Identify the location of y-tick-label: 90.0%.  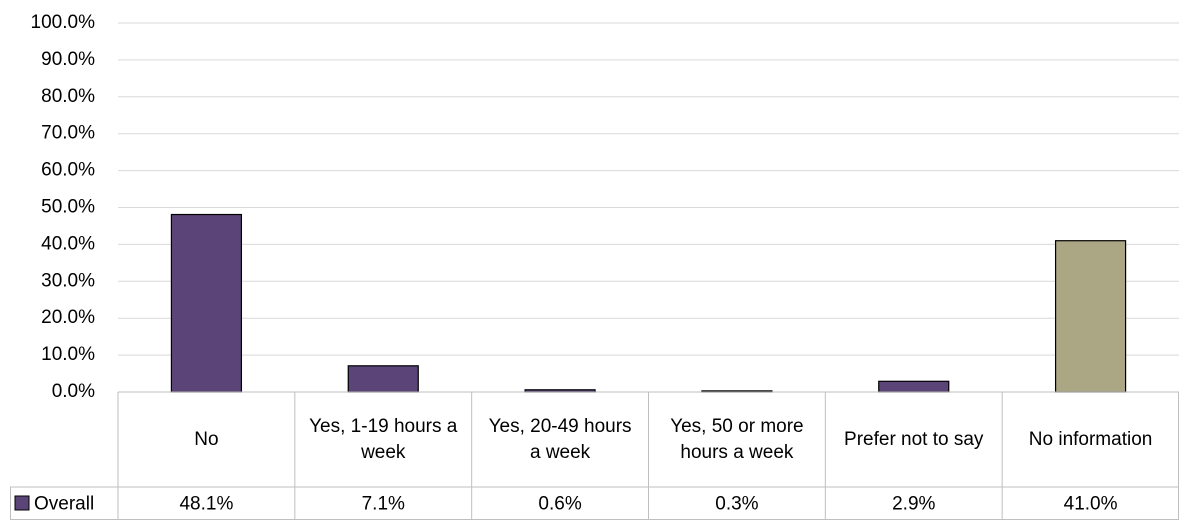
(68, 59).